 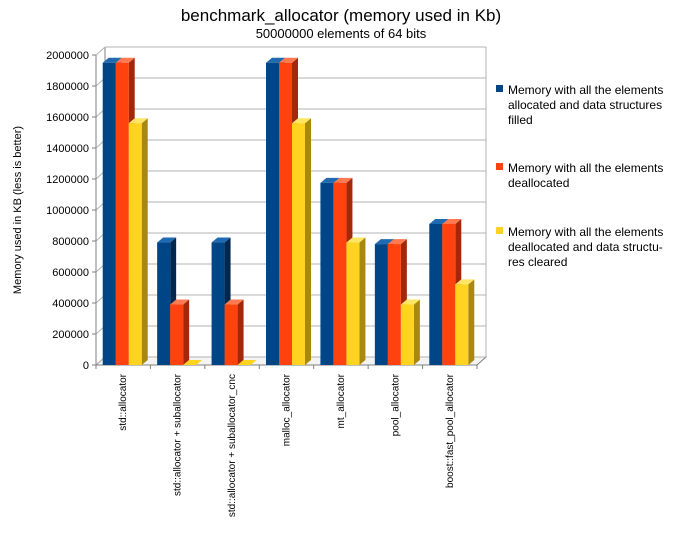 What do you see at coordinates (67, 180) in the screenshot?
I see `y-tick-label: 1200000` at bounding box center [67, 180].